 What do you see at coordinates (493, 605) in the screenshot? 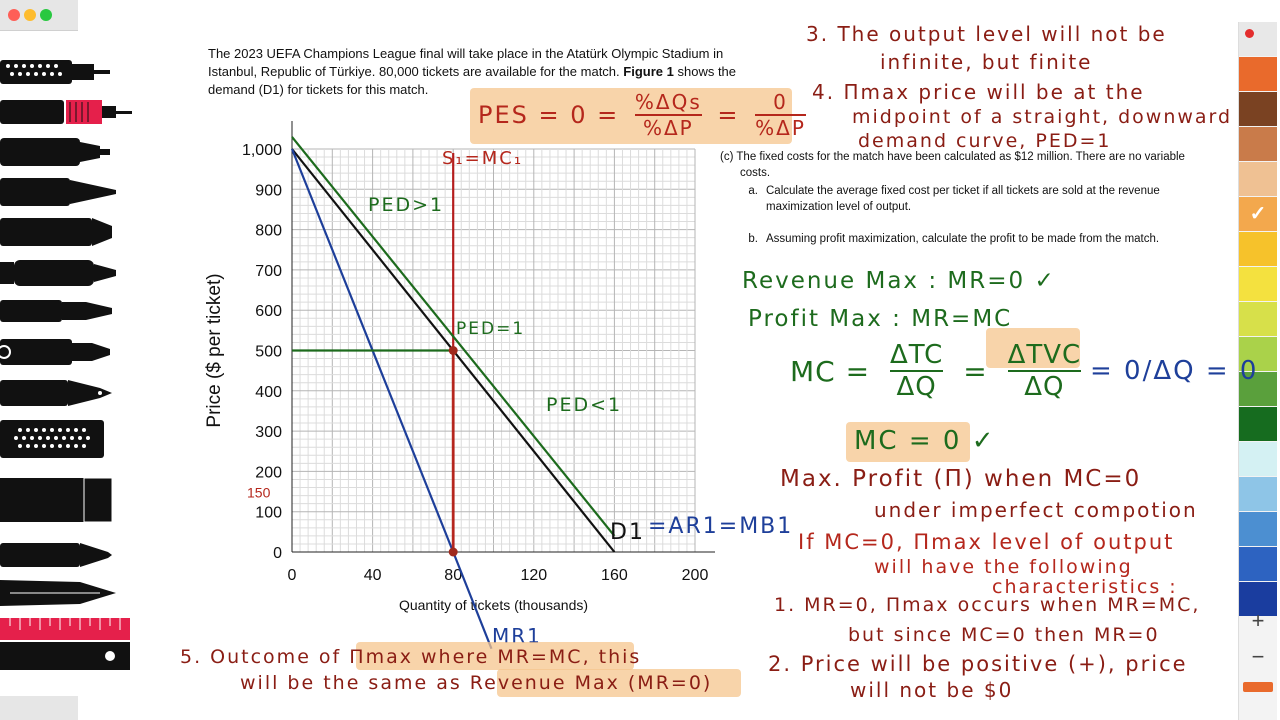
I see `x-axis-label: Quantity of tickets (thousands)` at bounding box center [493, 605].